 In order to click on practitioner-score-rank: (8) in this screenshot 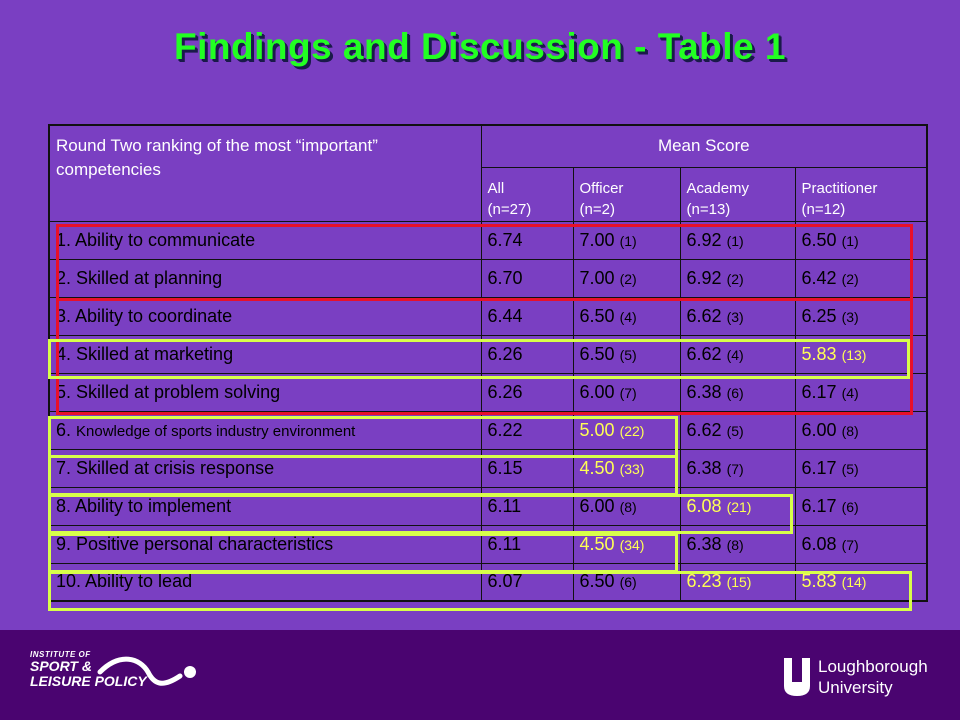, I will do `click(850, 430)`.